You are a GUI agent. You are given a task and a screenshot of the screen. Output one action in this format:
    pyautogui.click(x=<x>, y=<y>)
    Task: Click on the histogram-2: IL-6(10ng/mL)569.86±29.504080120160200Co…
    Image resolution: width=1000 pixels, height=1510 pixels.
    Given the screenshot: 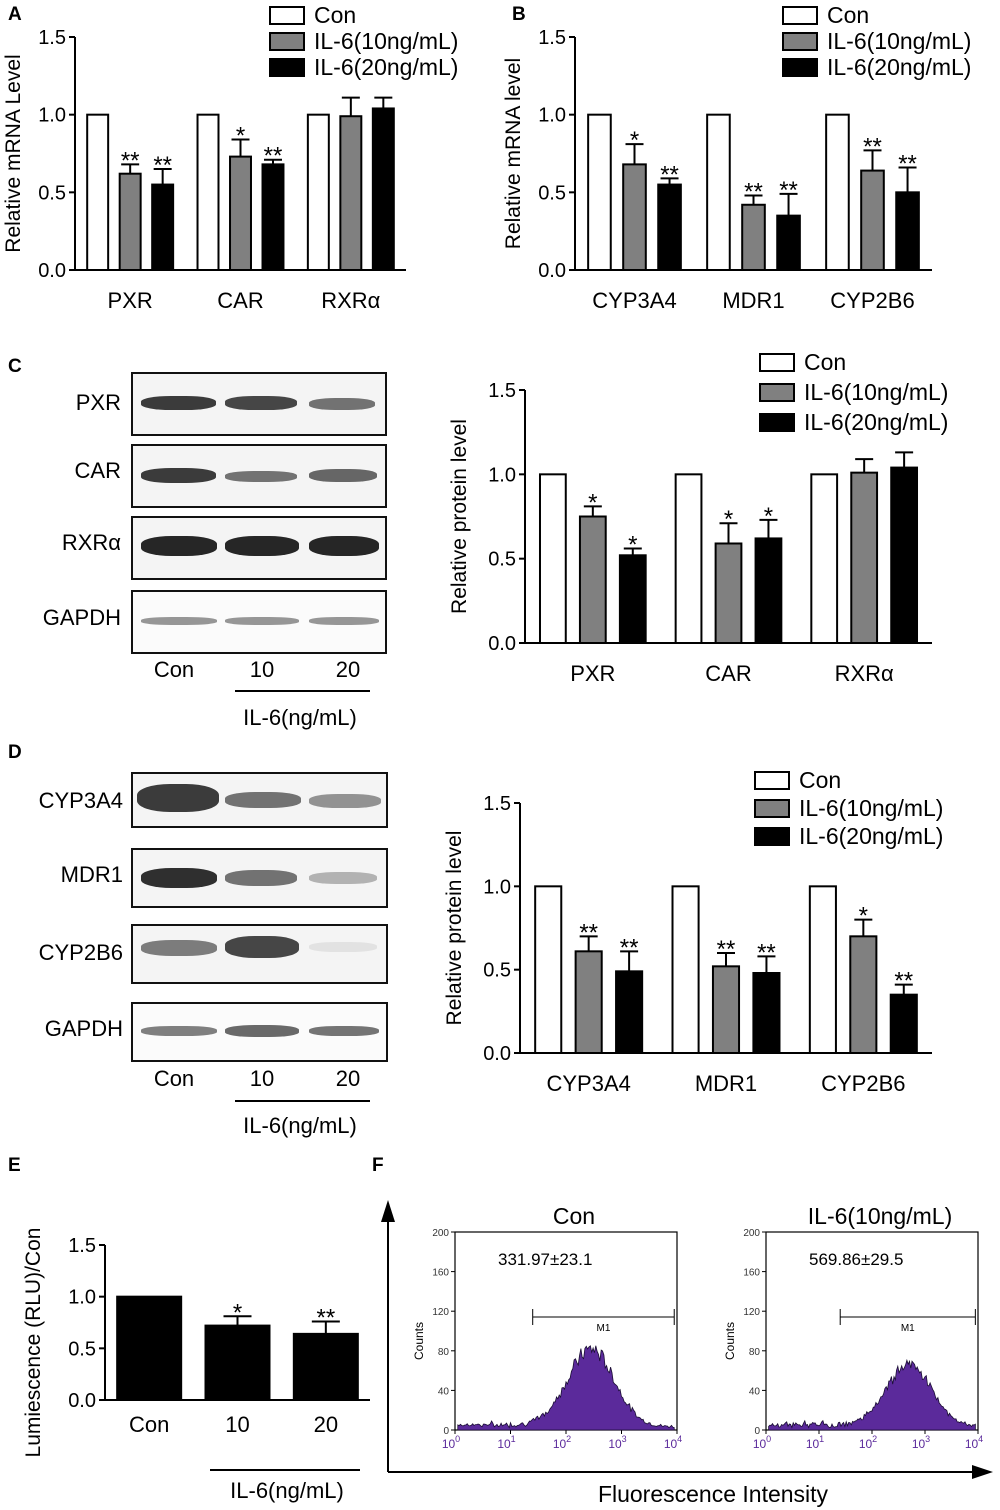 What is the action you would take?
    pyautogui.click(x=853, y=1327)
    